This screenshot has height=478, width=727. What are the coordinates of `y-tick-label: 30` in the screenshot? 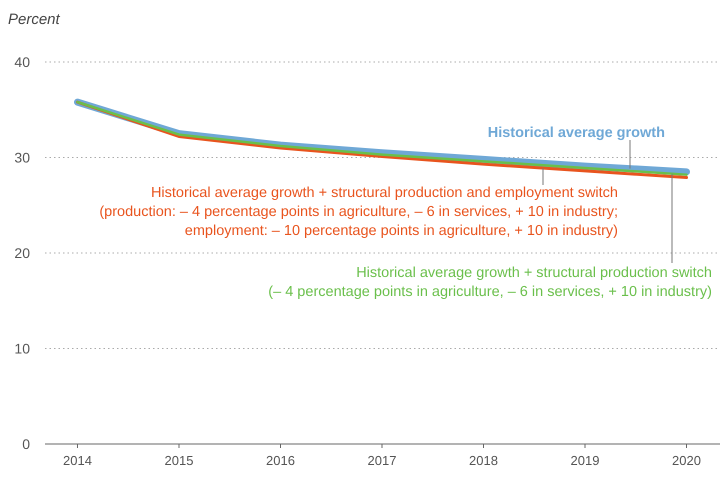 It's located at (22, 157).